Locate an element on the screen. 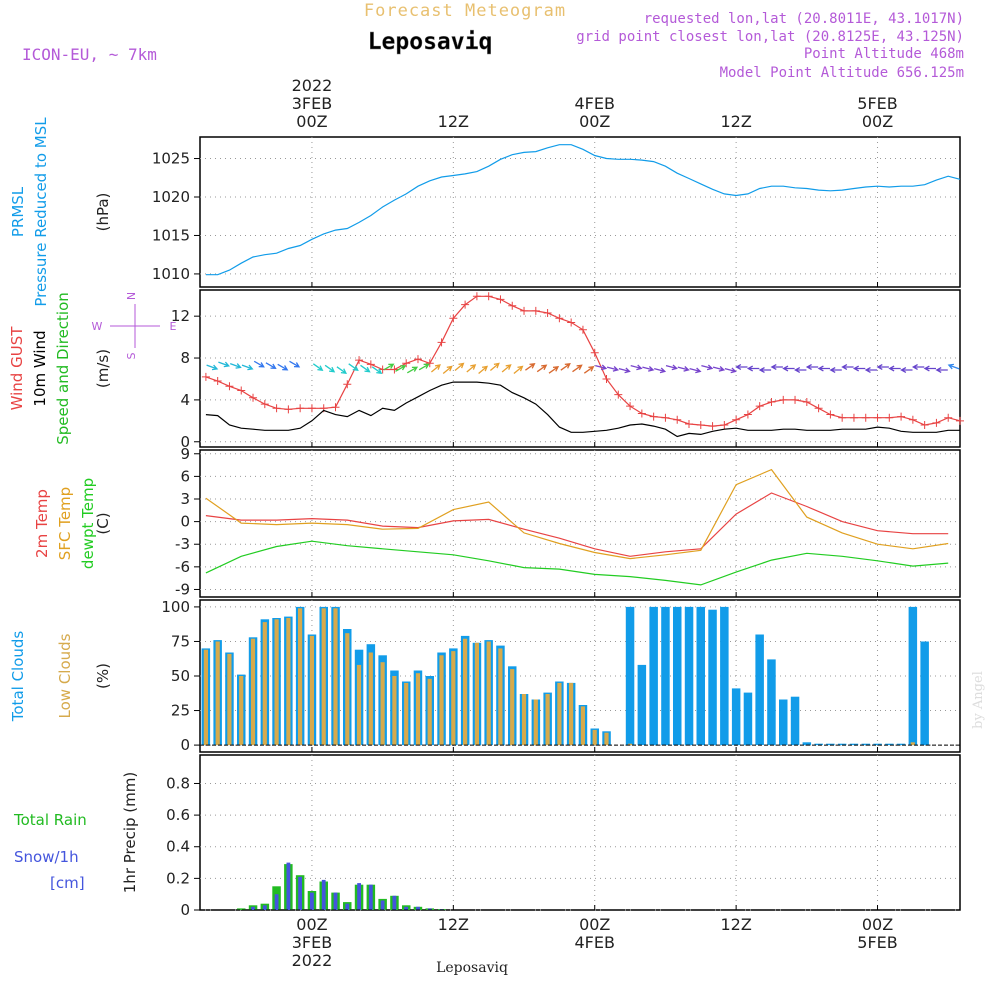  location-title: Leposaviq is located at coordinates (430, 42).